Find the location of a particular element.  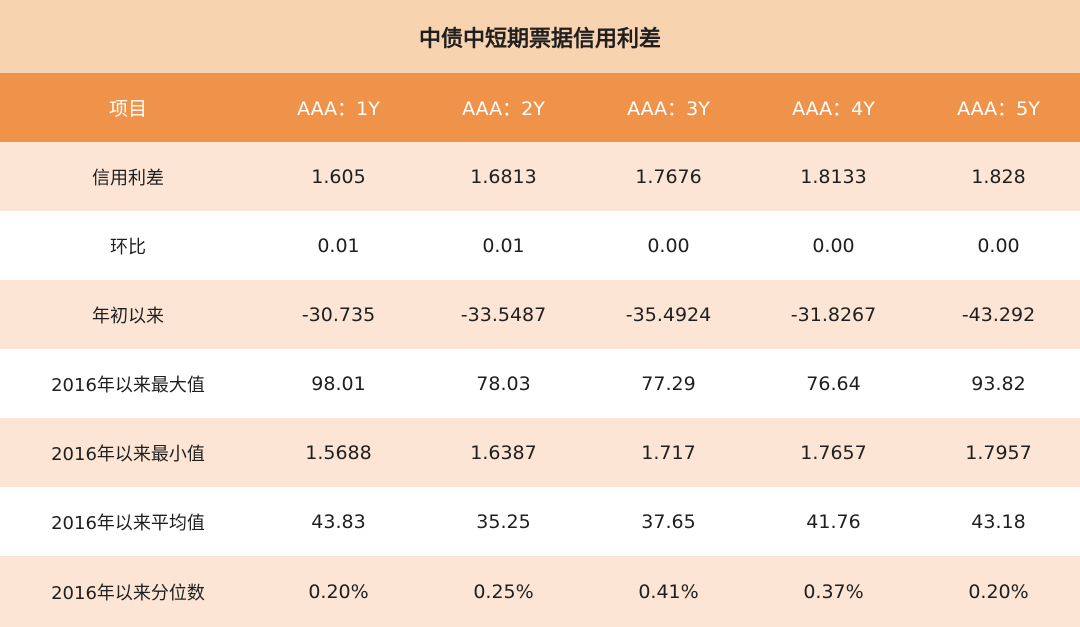

table-cell: 43.83 is located at coordinates (338, 521).